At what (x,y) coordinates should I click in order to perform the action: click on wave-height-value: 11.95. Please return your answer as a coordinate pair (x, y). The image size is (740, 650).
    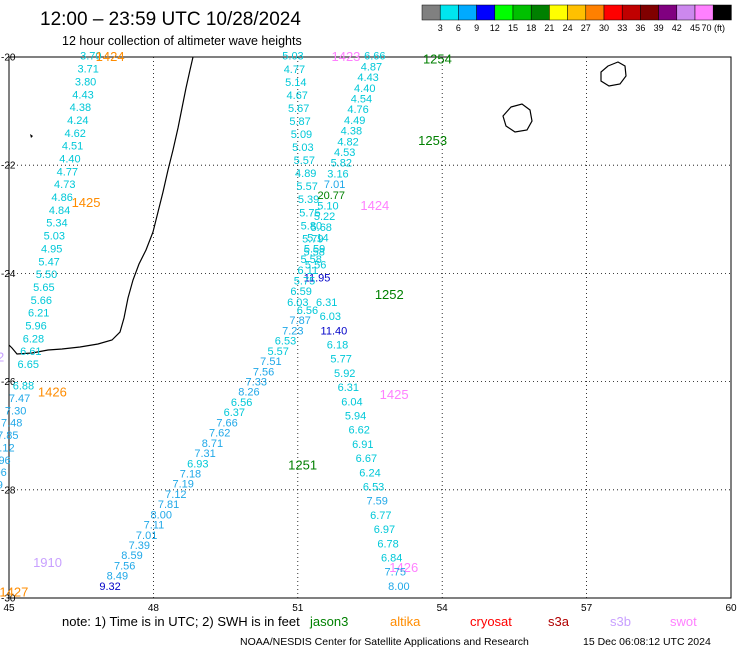
    Looking at the image, I should click on (317, 279).